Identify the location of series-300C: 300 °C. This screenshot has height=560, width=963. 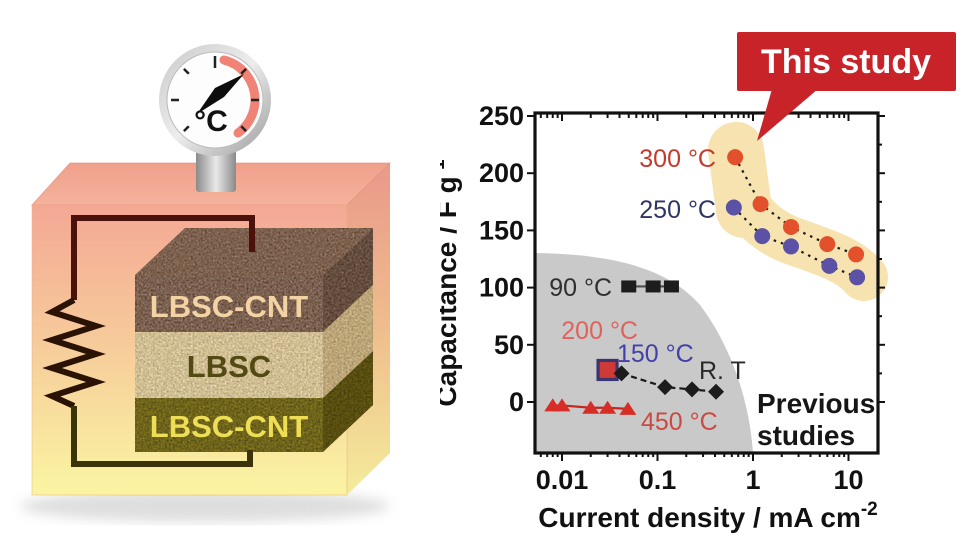
(752, 204).